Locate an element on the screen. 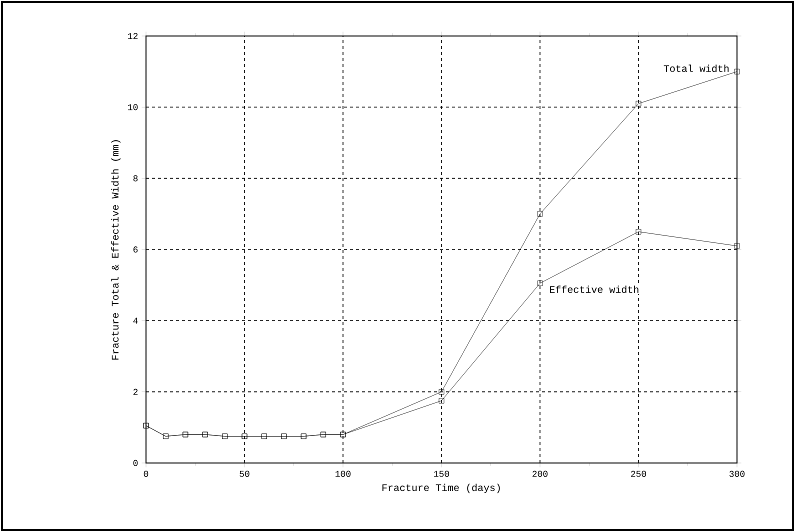 The width and height of the screenshot is (795, 532). x-tick-label: 300 is located at coordinates (737, 473).